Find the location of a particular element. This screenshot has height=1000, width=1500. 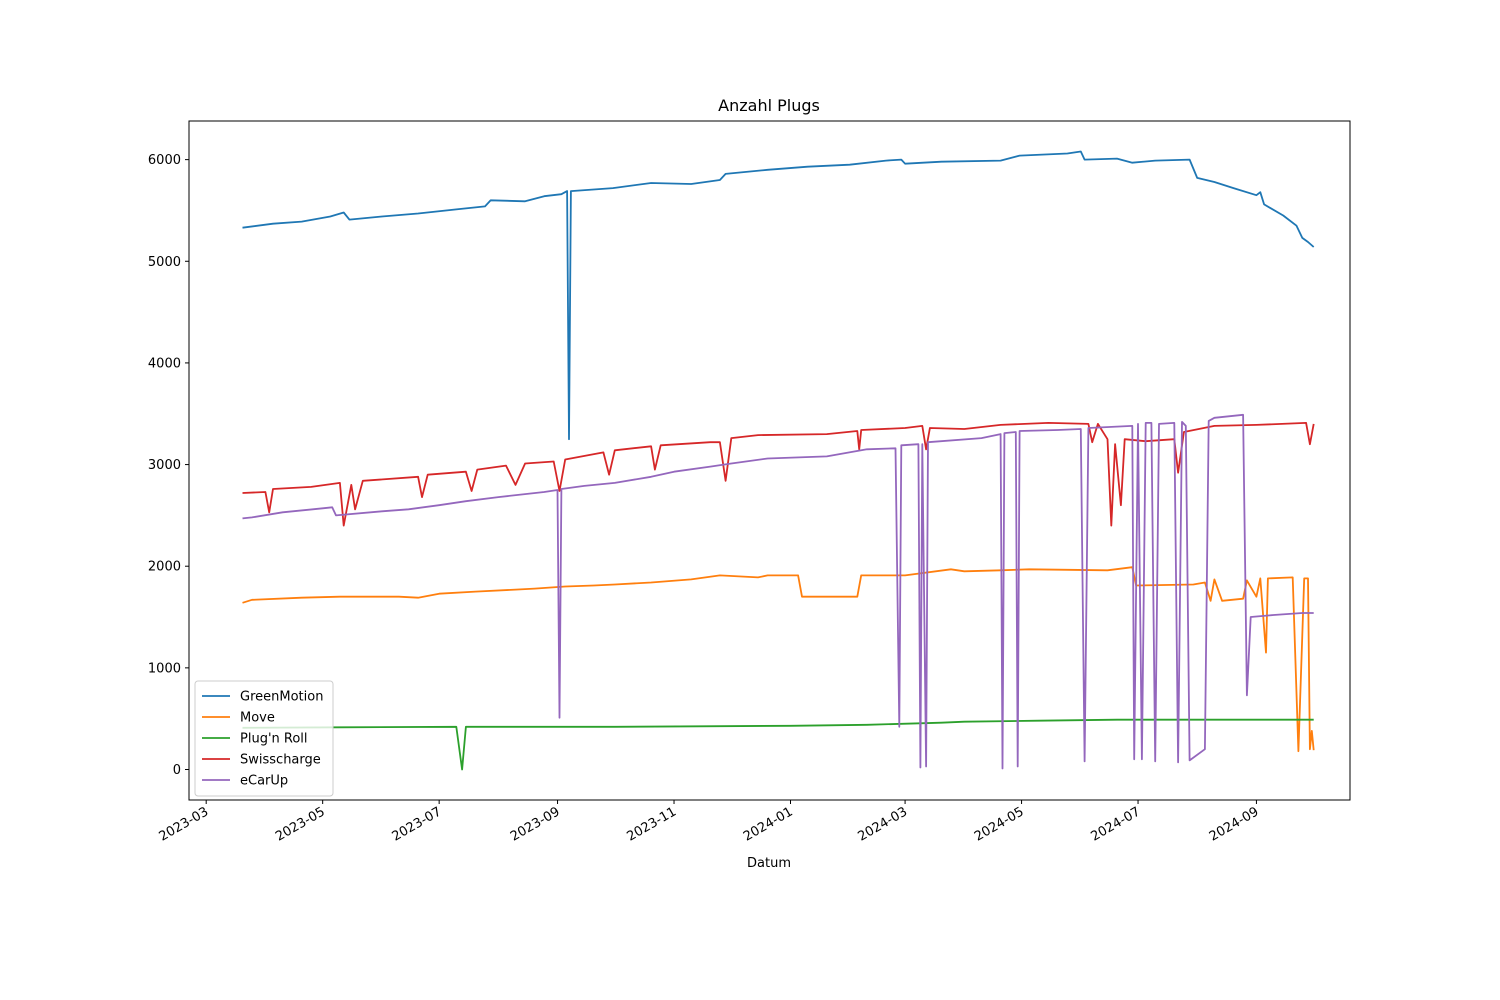

y-tick-label: 0 is located at coordinates (177, 770).